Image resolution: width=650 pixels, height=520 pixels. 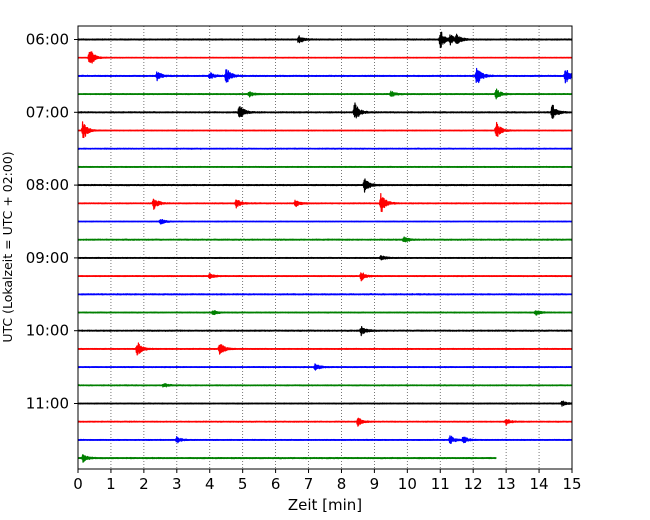 What do you see at coordinates (342, 484) in the screenshot?
I see `x-tick-label: 8` at bounding box center [342, 484].